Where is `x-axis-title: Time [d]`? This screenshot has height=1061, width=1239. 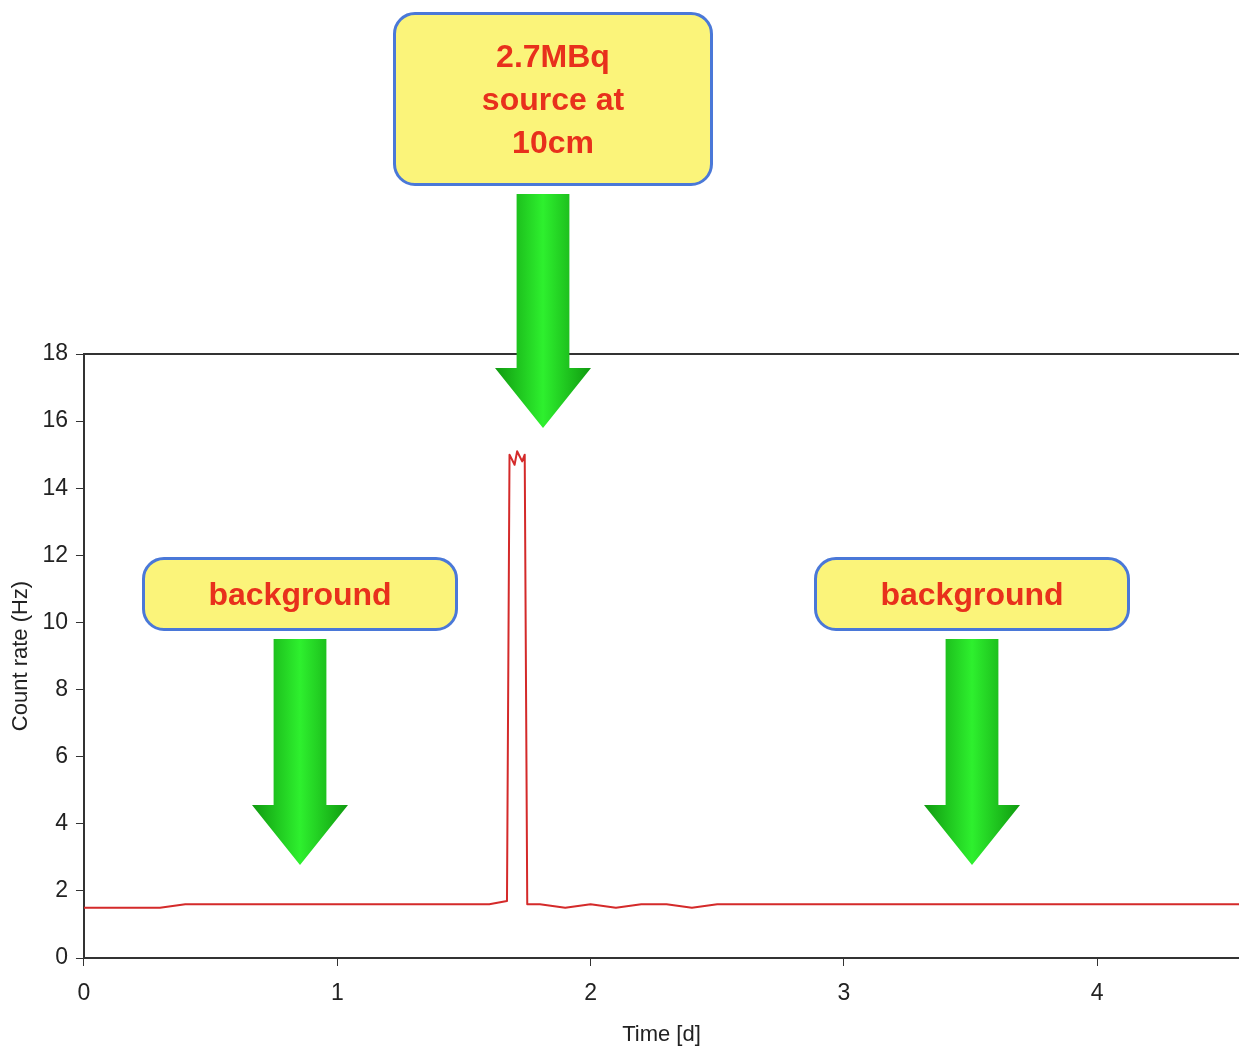
x-axis-title: Time [d] is located at coordinates (661, 1033).